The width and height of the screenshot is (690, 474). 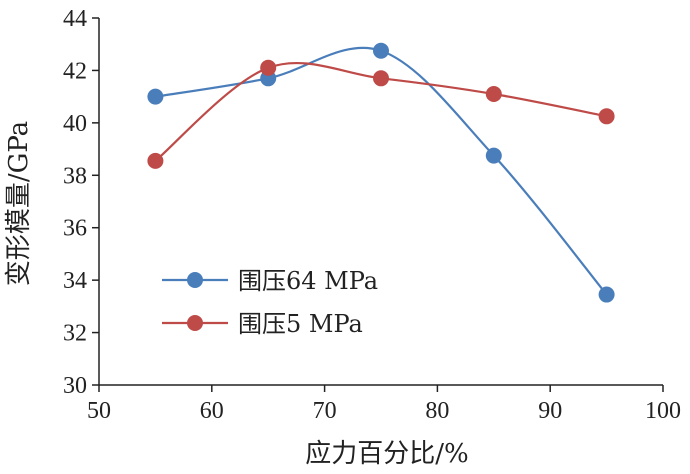 I want to click on x-axis-title: 应力百分比/%, so click(x=386, y=454).